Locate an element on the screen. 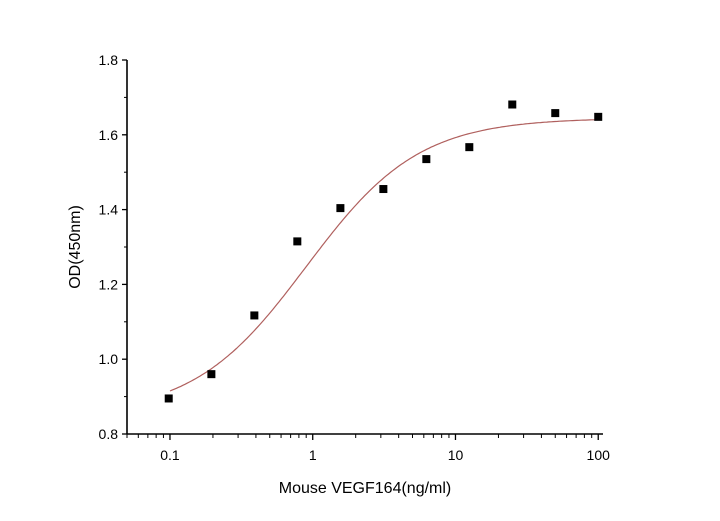  y-tick-label: 1.2 is located at coordinates (109, 284).